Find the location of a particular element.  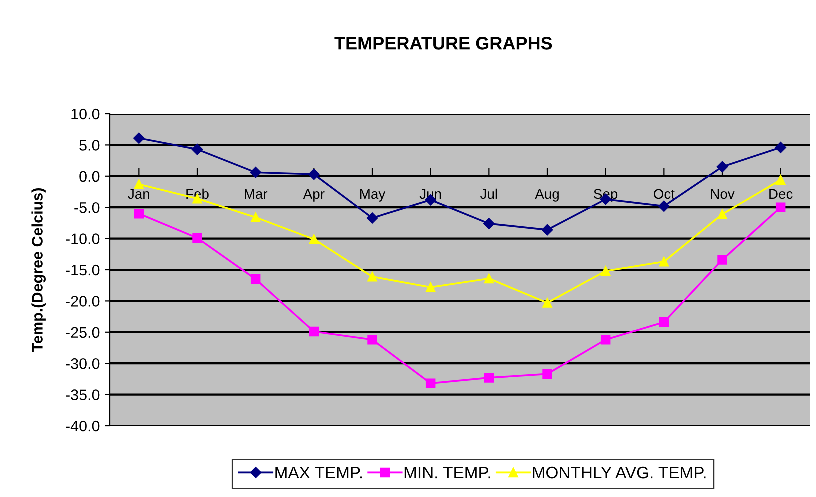

x-tick-label: Jan is located at coordinates (139, 194).